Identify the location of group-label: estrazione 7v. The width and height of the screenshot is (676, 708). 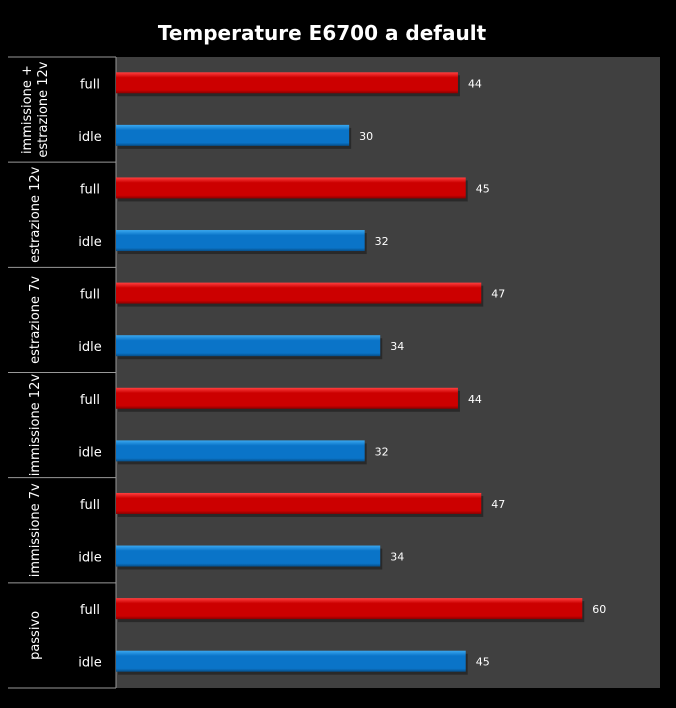
(35, 320).